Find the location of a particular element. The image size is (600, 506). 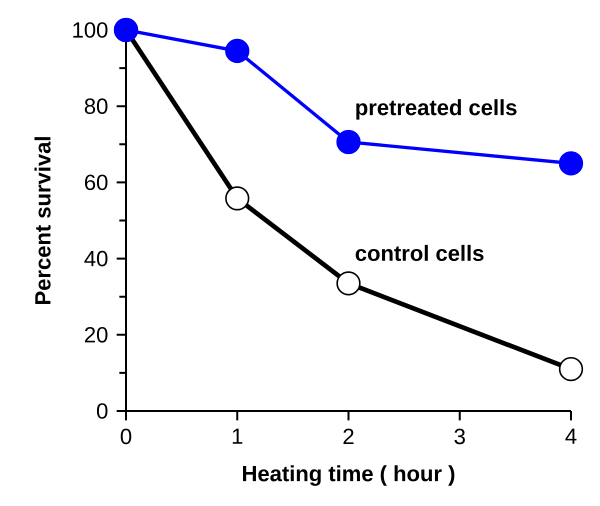

x-tick-label: 4 is located at coordinates (570, 436).